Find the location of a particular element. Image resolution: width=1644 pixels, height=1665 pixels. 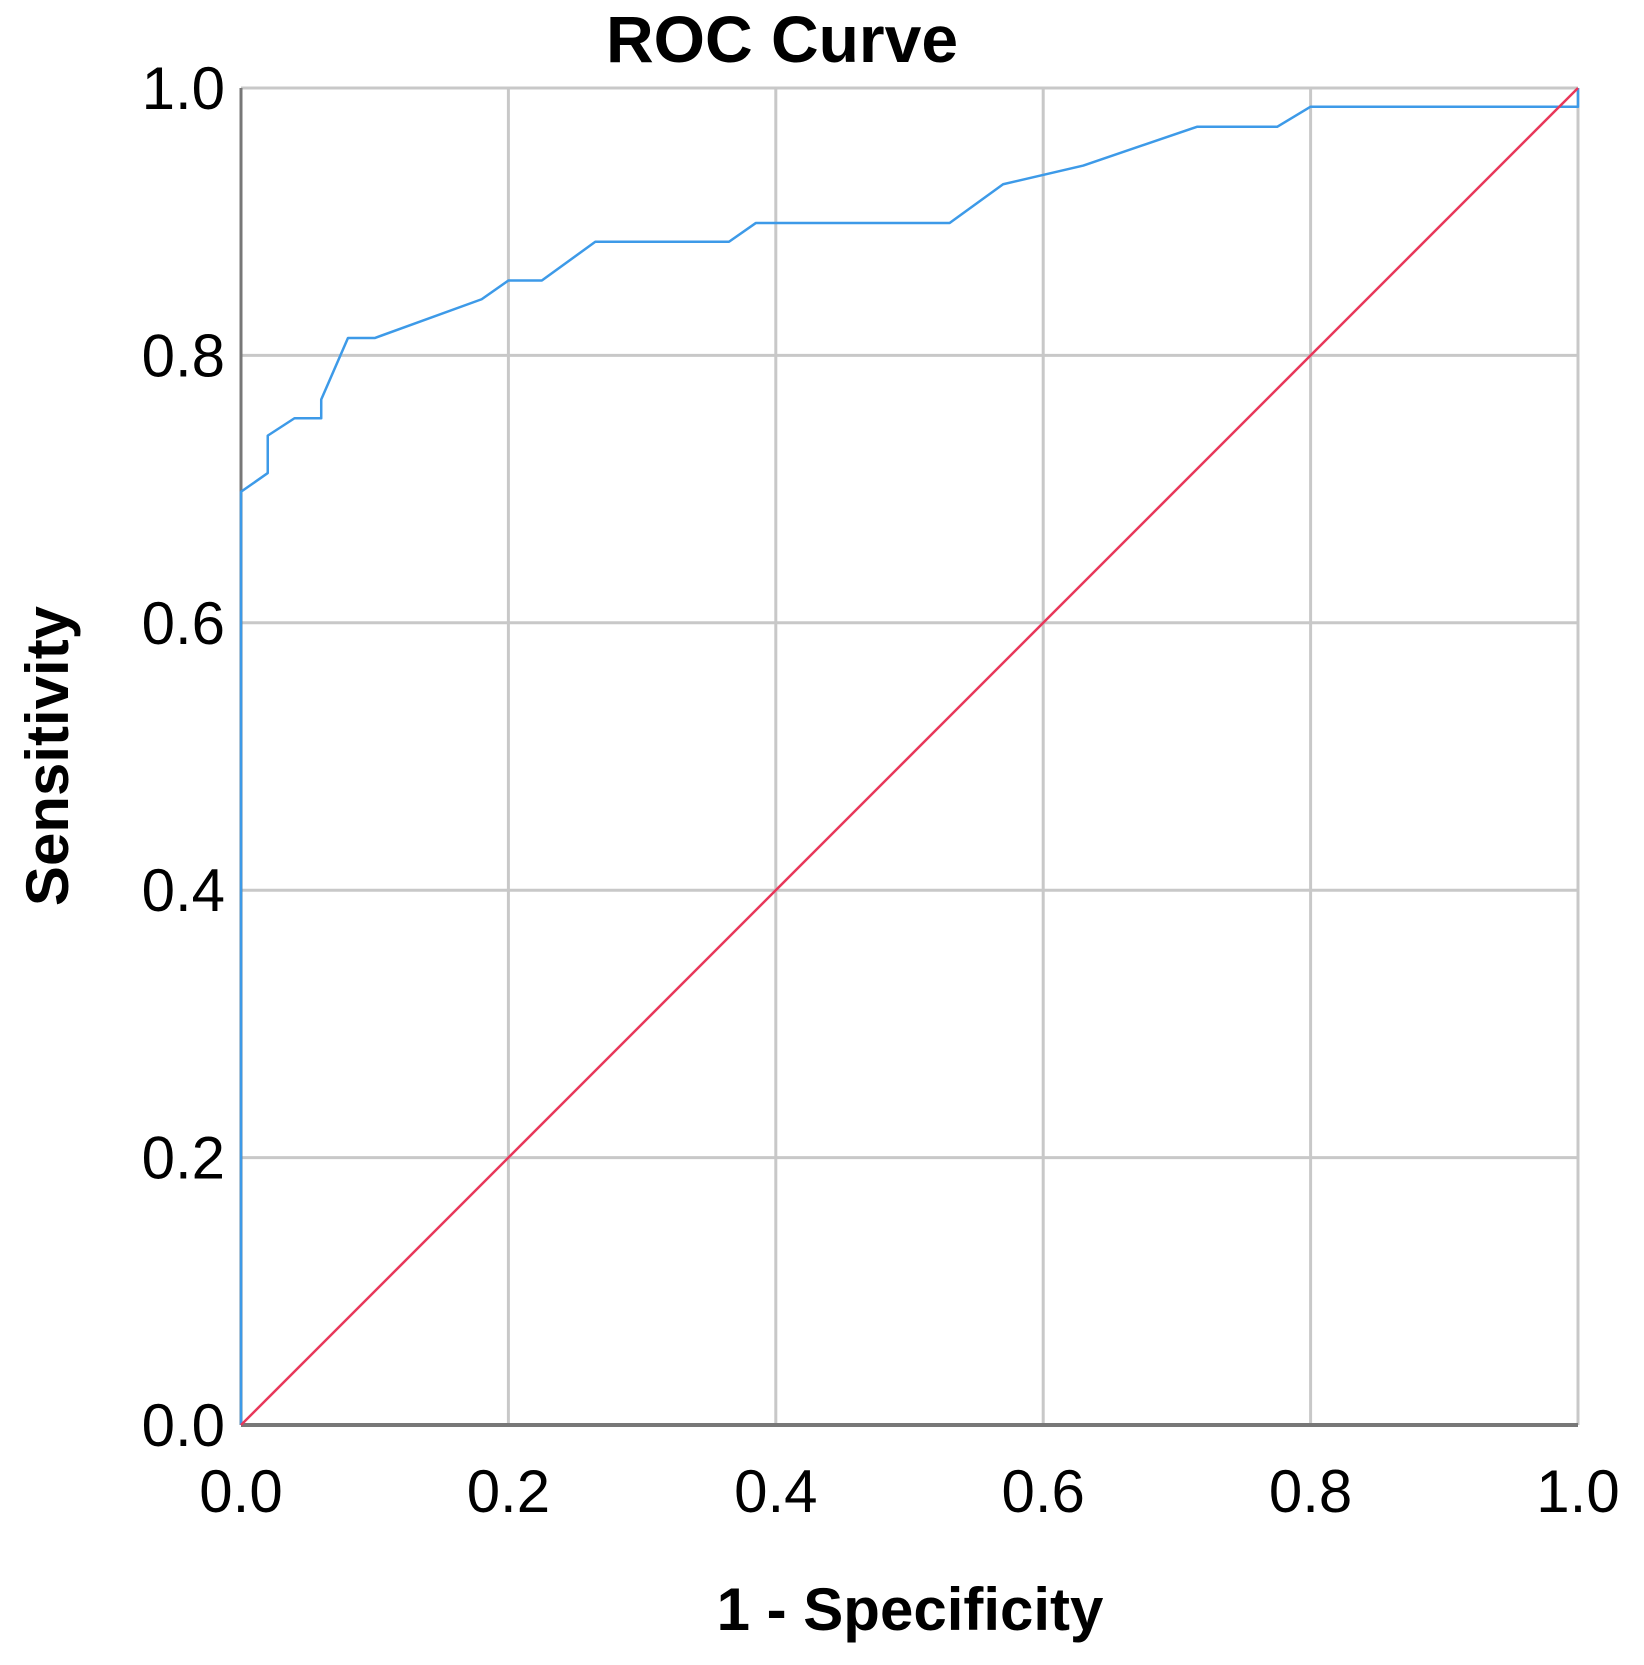

x-tick-label: 0.8 is located at coordinates (1310, 1491).